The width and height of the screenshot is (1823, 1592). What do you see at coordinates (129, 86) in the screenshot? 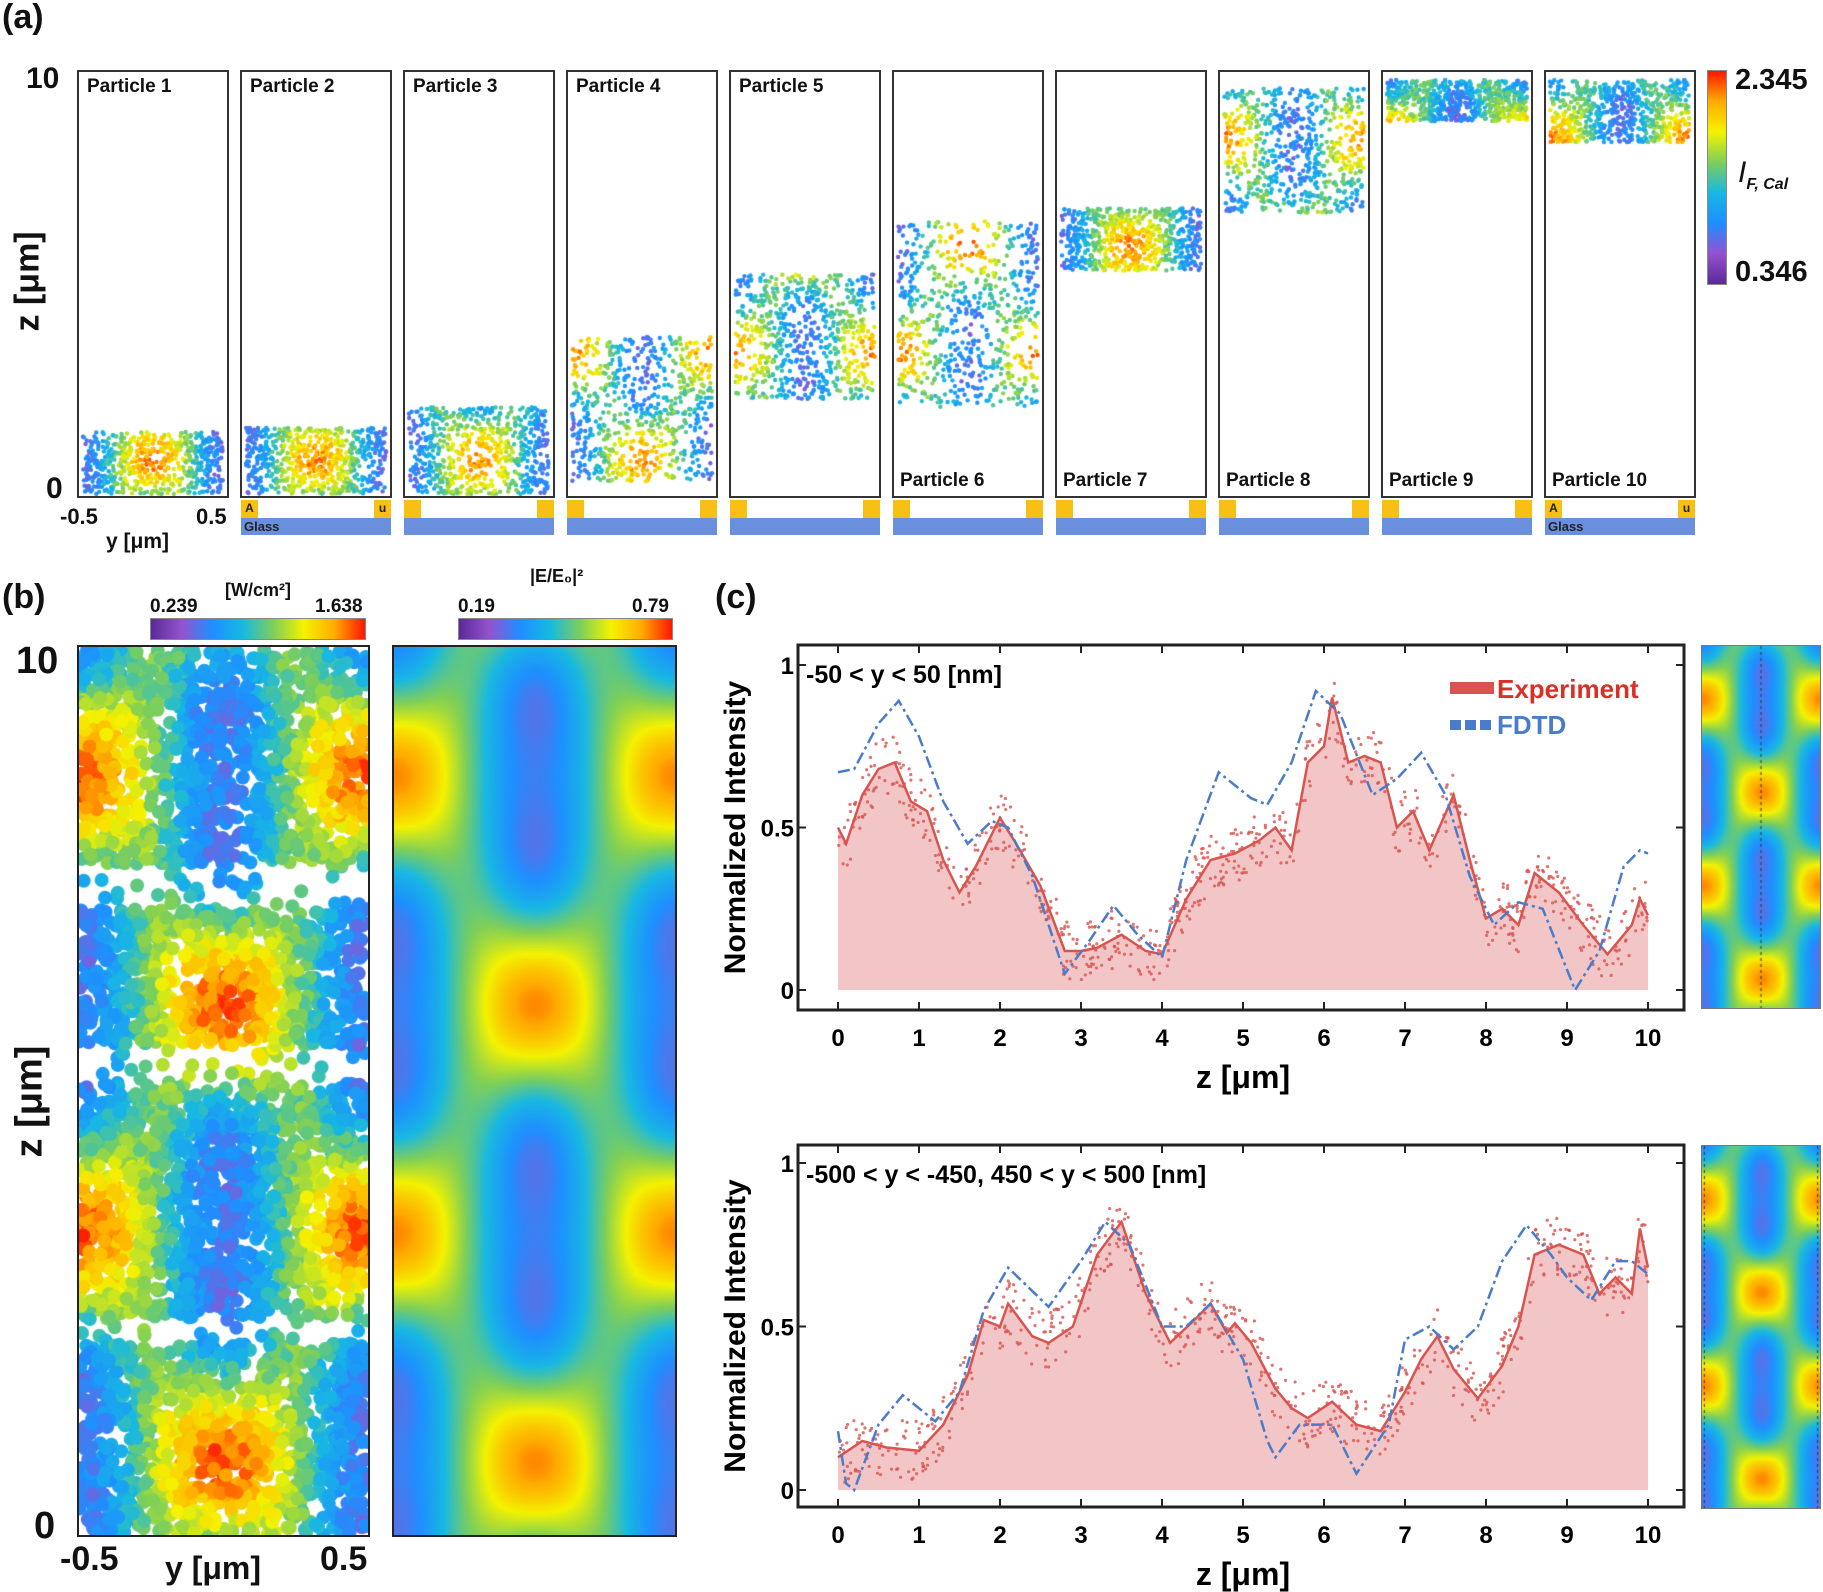
I see `particle-label: Particle 1` at bounding box center [129, 86].